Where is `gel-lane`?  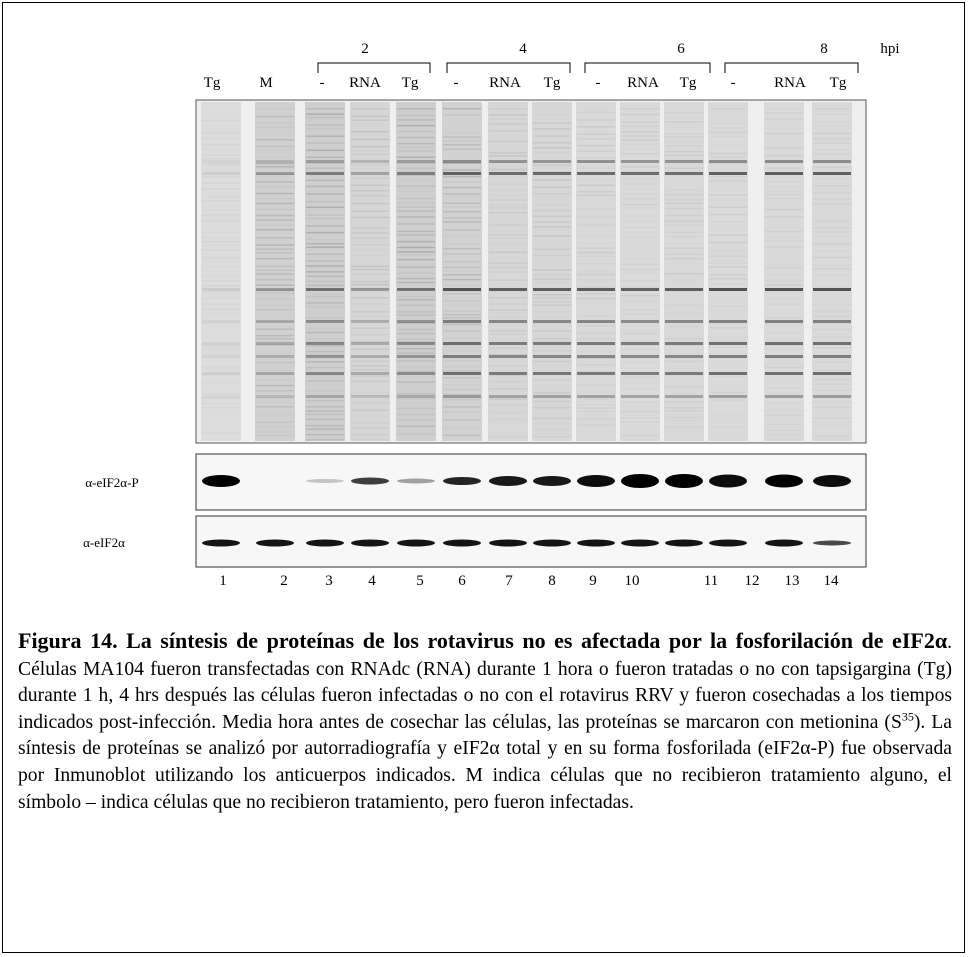
gel-lane is located at coordinates (462, 271).